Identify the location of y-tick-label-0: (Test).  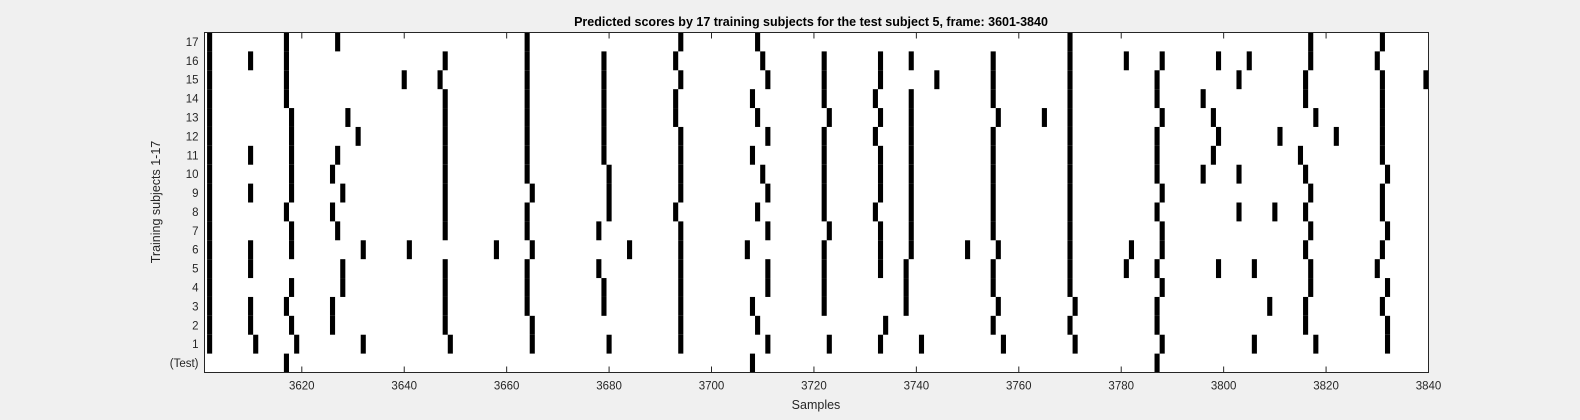
(184, 364).